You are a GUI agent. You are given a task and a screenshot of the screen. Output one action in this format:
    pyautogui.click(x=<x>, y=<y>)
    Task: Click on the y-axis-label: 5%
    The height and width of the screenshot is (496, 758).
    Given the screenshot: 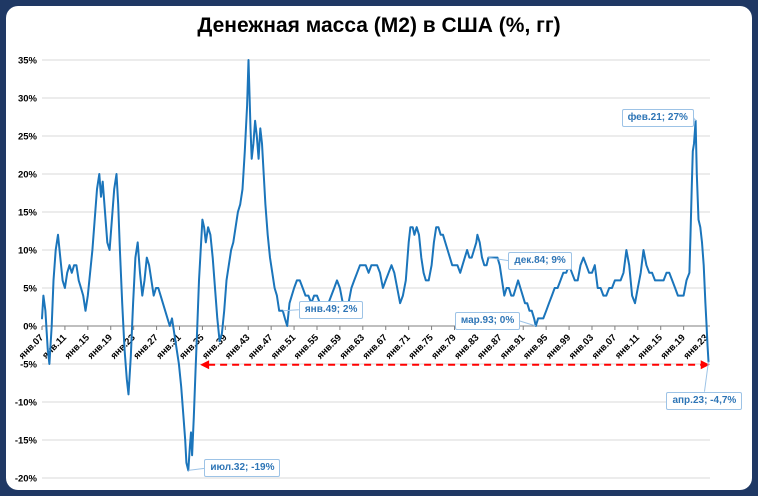 What is the action you would take?
    pyautogui.click(x=30, y=289)
    